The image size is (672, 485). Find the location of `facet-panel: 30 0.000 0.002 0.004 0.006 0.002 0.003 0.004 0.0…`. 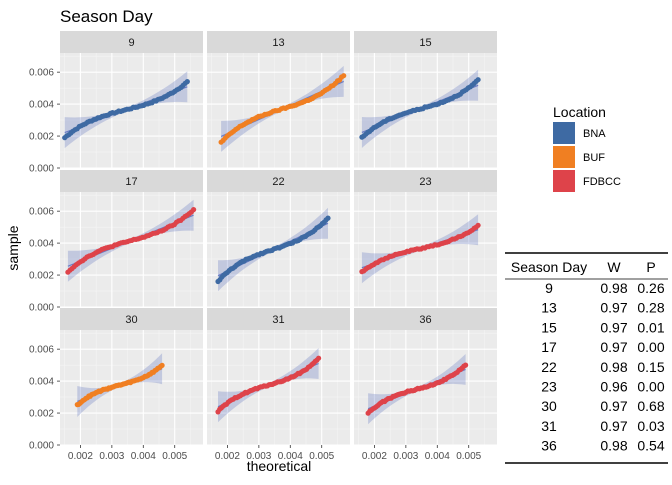

facet-panel: 30 0.000 0.002 0.004 0.006 0.002 0.003 0.004 0.0… is located at coordinates (116, 385).